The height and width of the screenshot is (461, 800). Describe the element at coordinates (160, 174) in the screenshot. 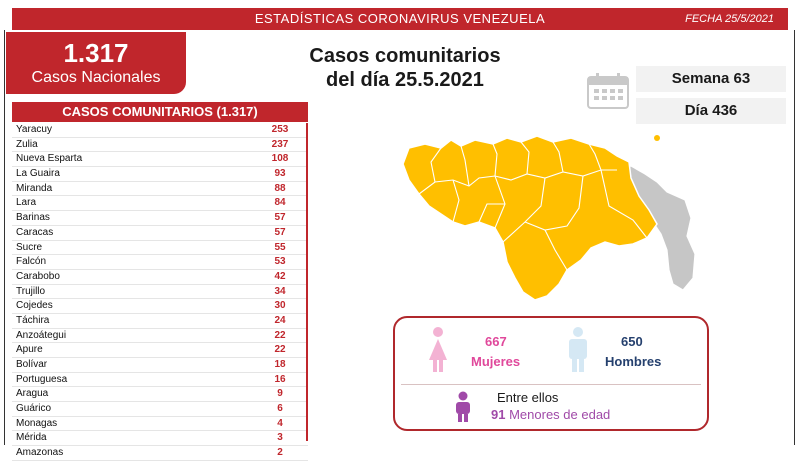

I see `table-row: La Guaira 93` at that location.